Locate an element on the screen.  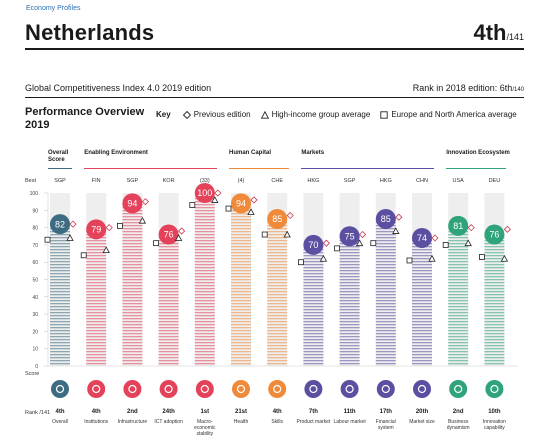
score-value-label: 76 is located at coordinates (169, 235).